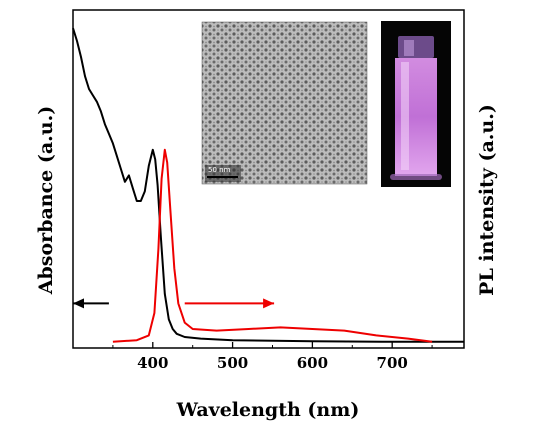 The height and width of the screenshot is (427, 554). Describe the element at coordinates (405, 116) in the screenshot. I see `cuvette-body-highlight` at that location.